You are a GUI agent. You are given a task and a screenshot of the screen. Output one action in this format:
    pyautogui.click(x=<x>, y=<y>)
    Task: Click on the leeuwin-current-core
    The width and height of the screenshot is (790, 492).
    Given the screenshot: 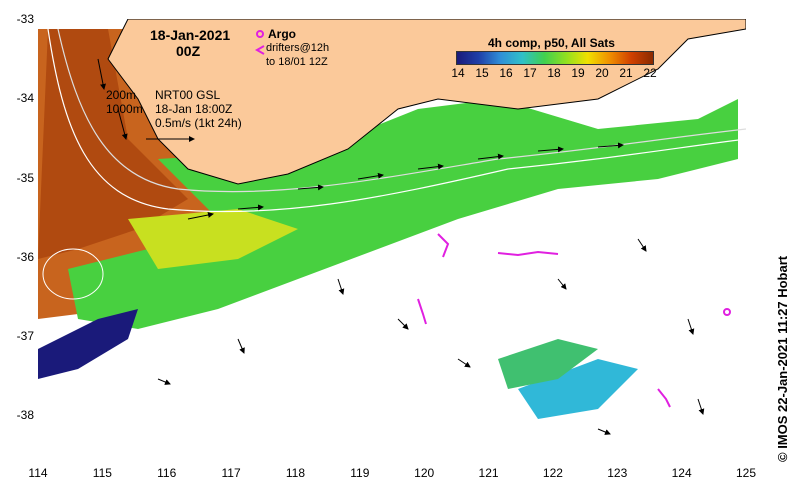 What is the action you would take?
    pyautogui.click(x=113, y=144)
    